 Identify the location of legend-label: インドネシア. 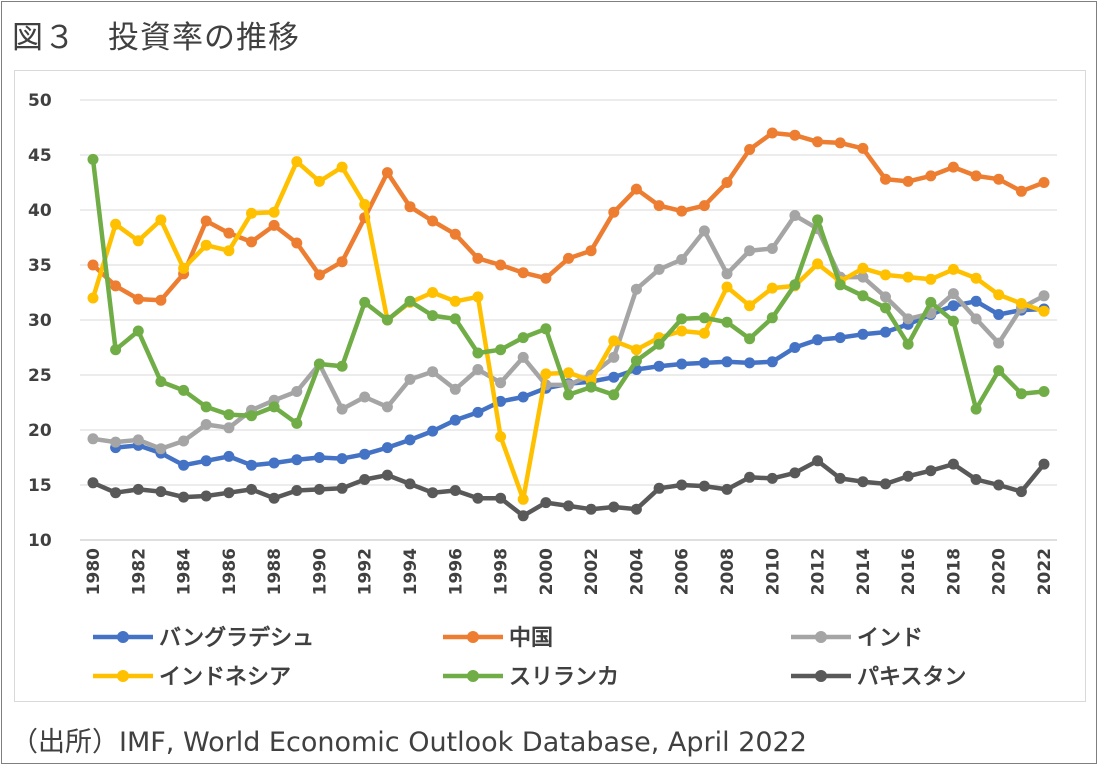
(225, 677).